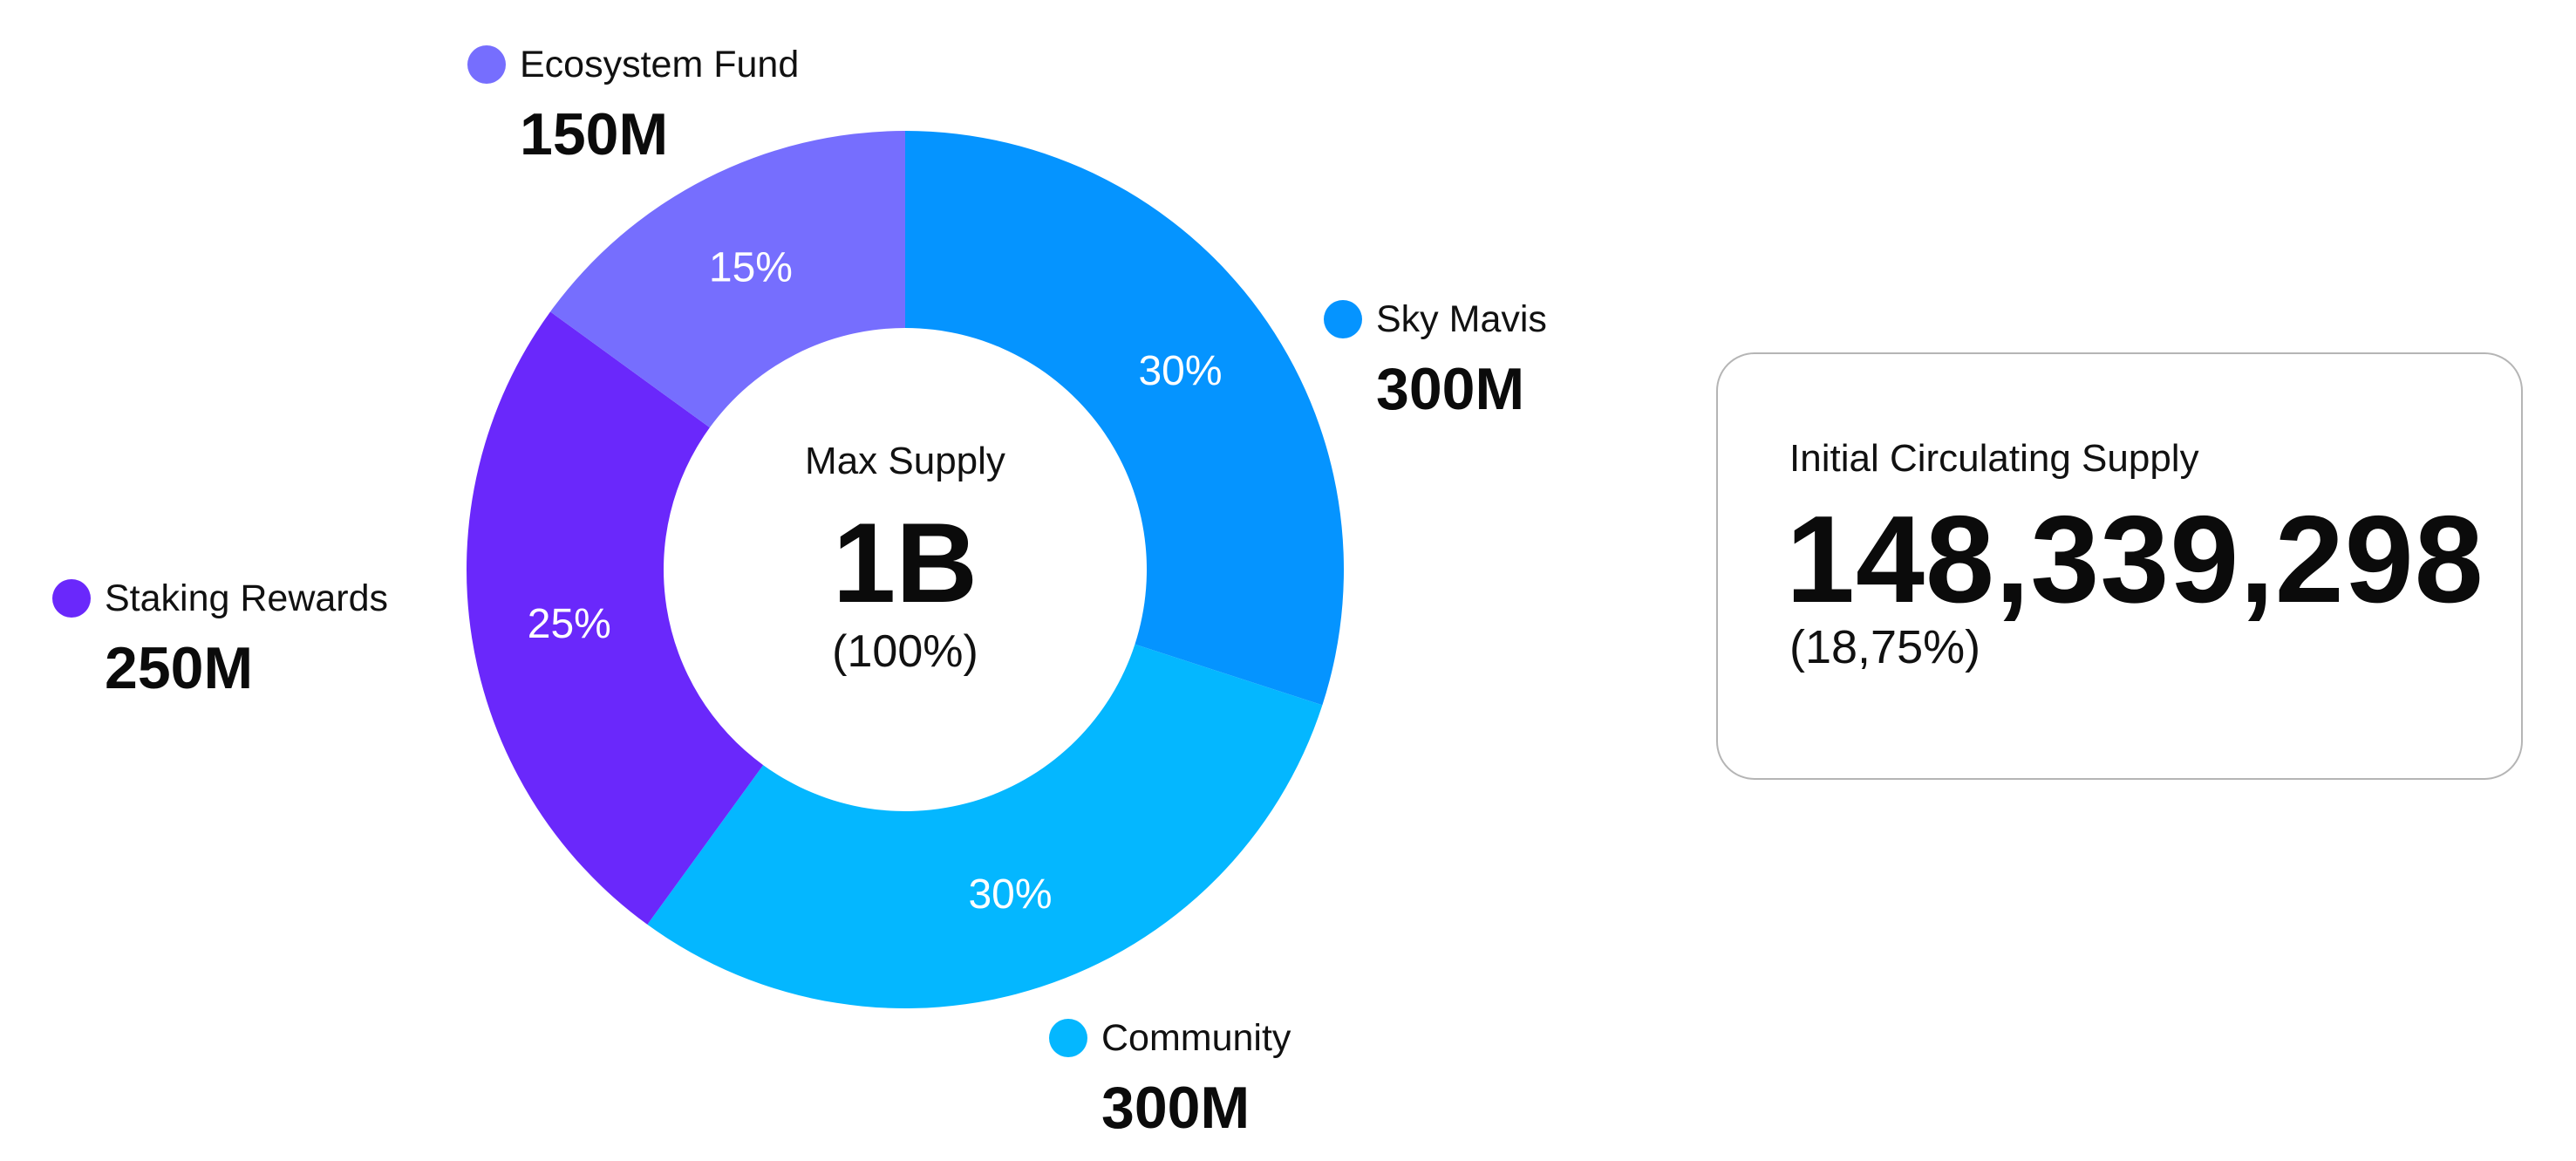 The width and height of the screenshot is (2576, 1161). Describe the element at coordinates (660, 64) in the screenshot. I see `legend-label: Ecosystem Fund` at that location.